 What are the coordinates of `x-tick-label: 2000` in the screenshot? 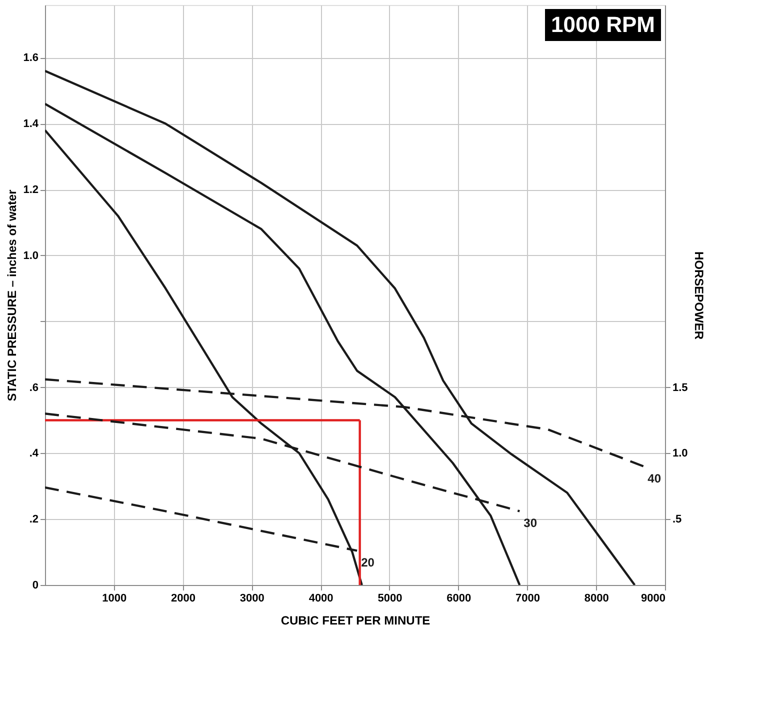 It's located at (183, 598).